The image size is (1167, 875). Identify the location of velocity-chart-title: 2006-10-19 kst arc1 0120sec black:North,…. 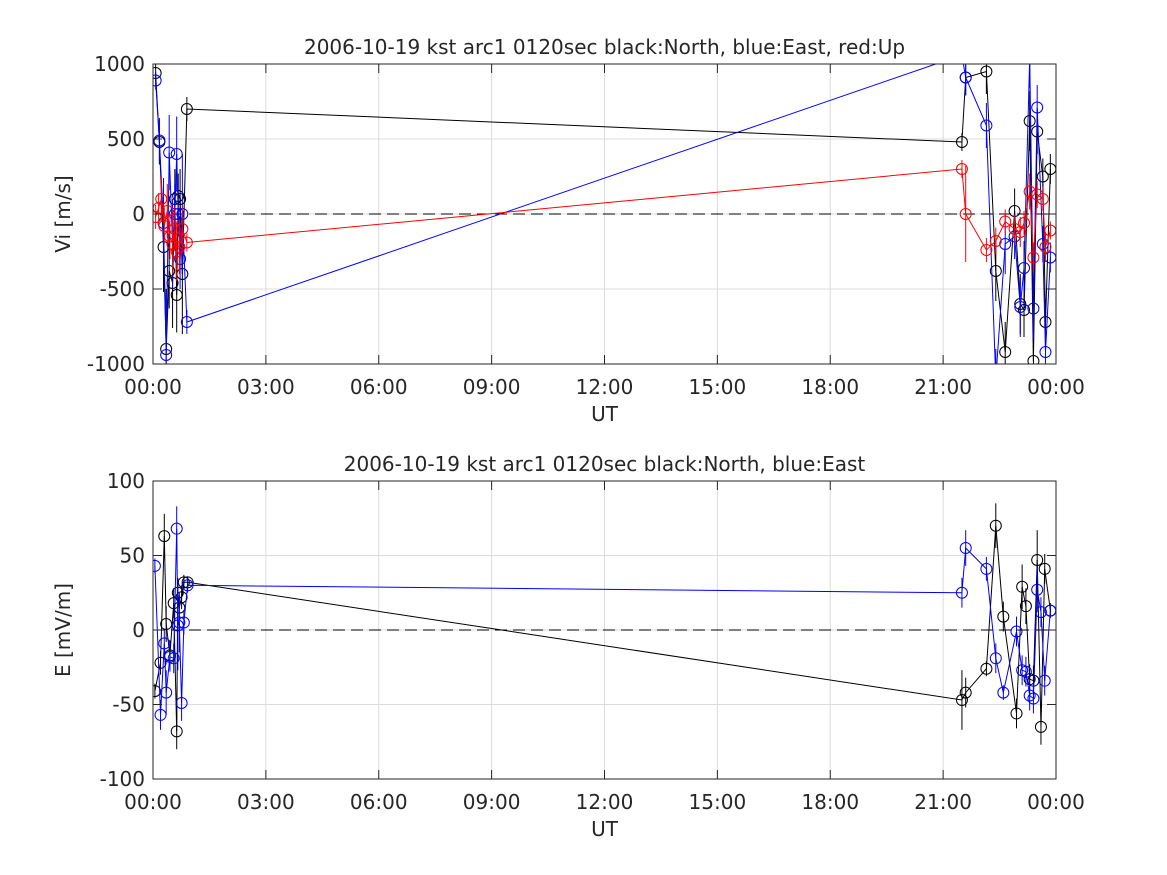
(604, 47).